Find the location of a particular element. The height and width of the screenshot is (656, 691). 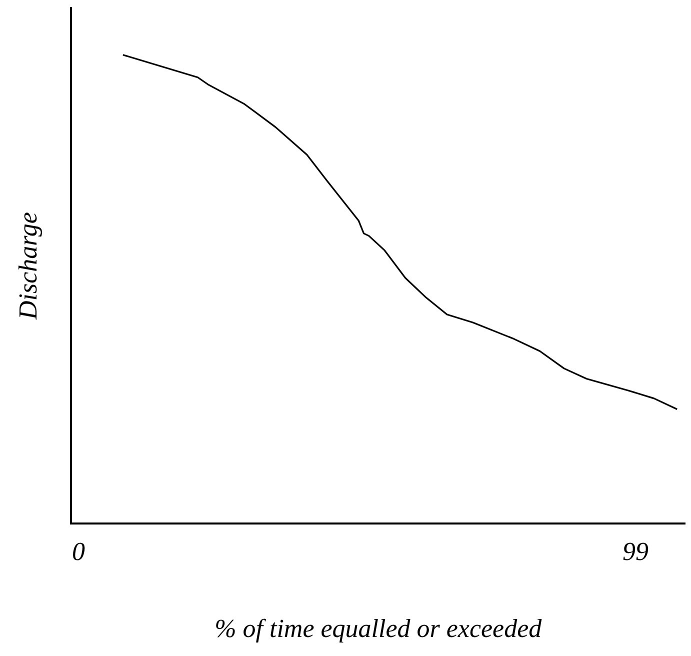

y-axis-title: Discharge is located at coordinates (27, 266).